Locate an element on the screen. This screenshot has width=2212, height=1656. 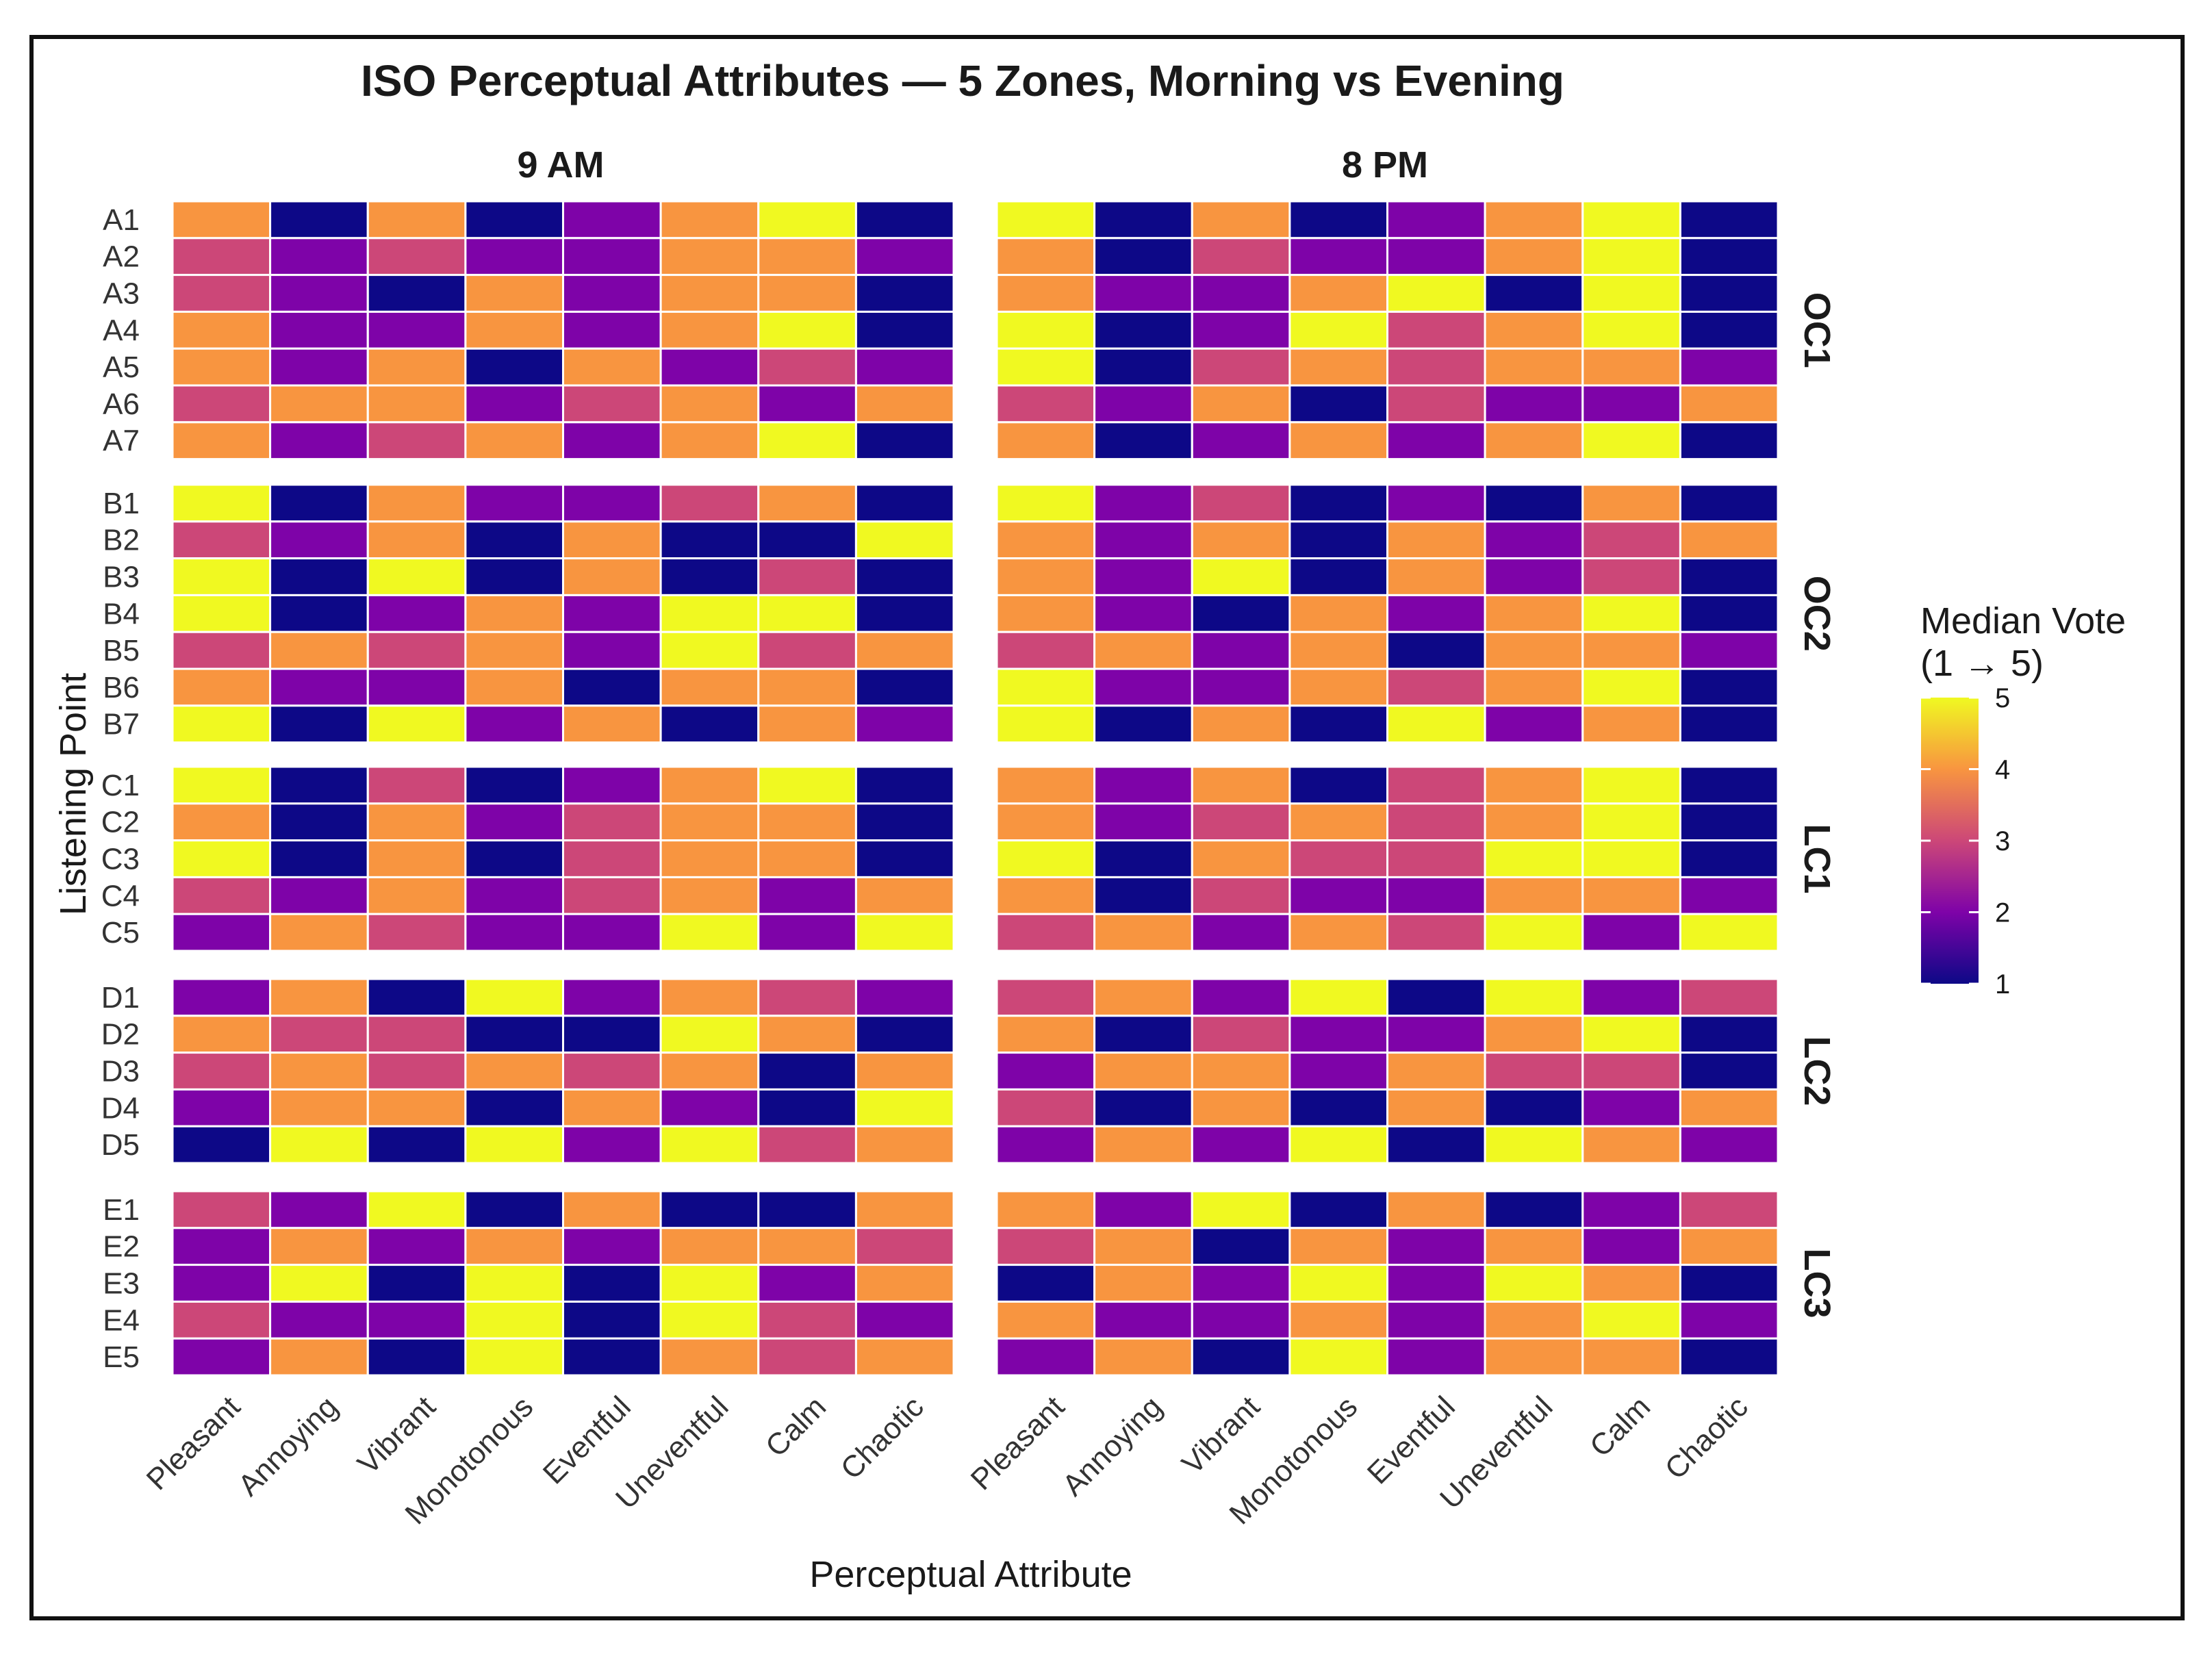
cell-B3-vibrant-am: B3 9 AM Vibrant: 5 is located at coordinates (416, 576).